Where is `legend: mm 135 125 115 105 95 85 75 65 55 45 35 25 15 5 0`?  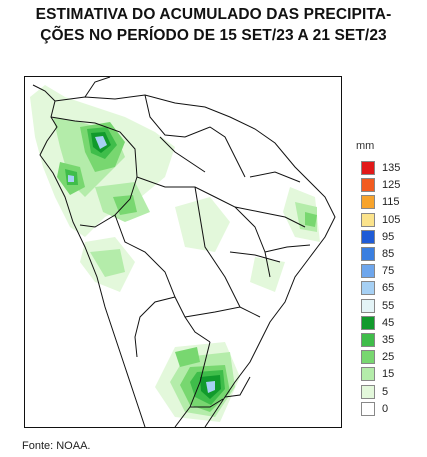 legend: mm 135 125 115 105 95 85 75 65 55 45 35 25 15 5 0 is located at coordinates (389, 280).